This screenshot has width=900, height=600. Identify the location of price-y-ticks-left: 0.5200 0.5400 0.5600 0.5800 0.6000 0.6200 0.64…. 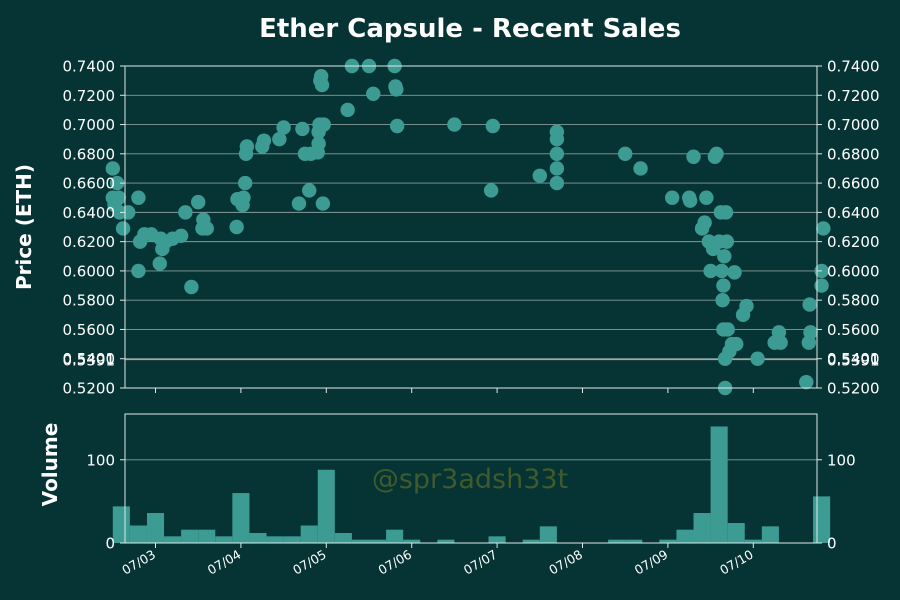
(94, 228).